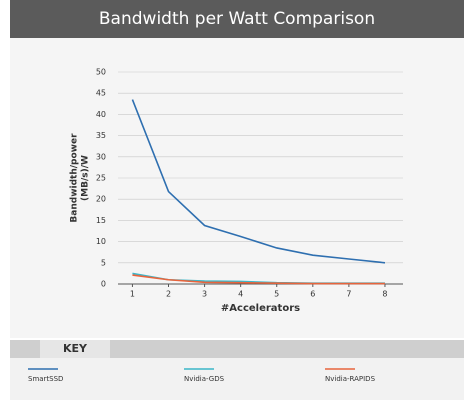 Image resolution: width=474 pixels, height=400 pixels. What do you see at coordinates (101, 135) in the screenshot?
I see `y-tick-label: 35` at bounding box center [101, 135].